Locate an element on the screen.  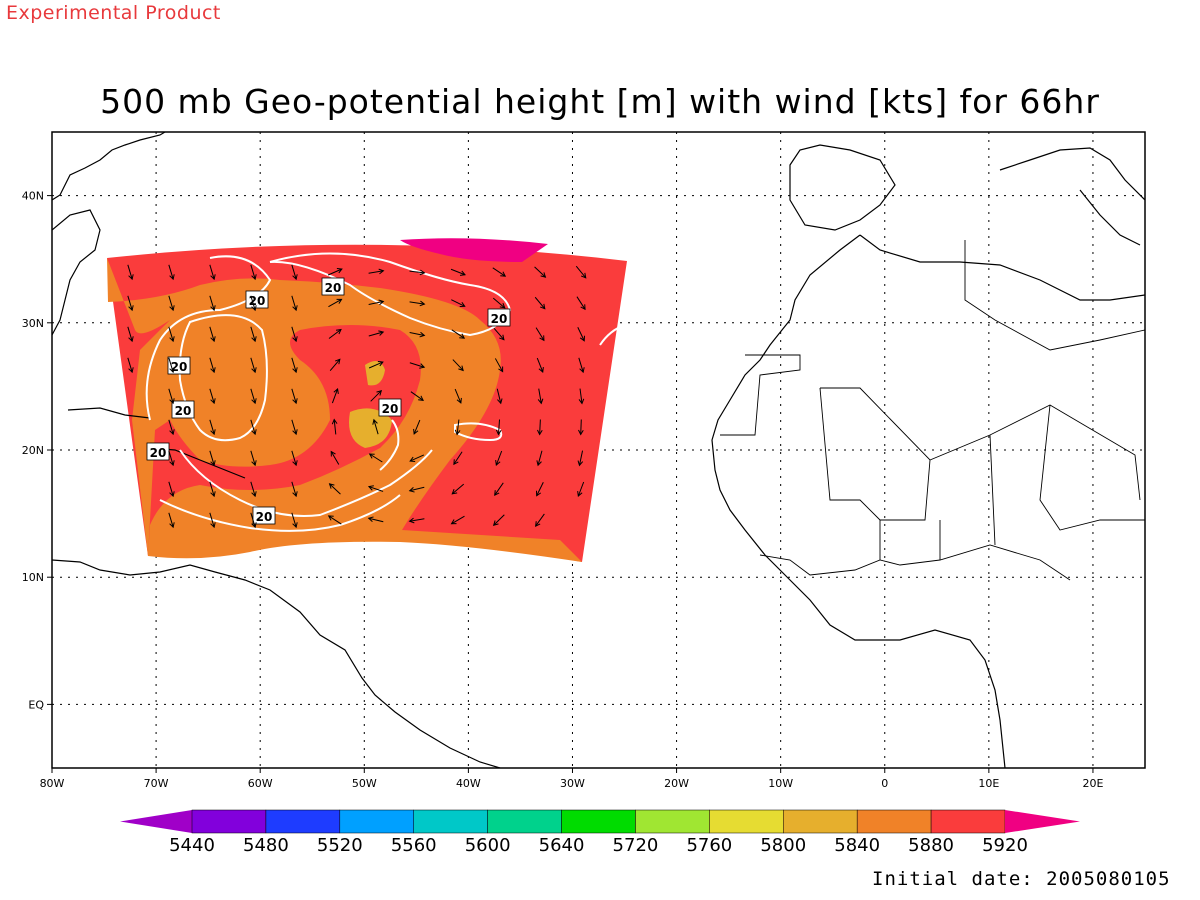
wind-vectors is located at coordinates (357, 396).